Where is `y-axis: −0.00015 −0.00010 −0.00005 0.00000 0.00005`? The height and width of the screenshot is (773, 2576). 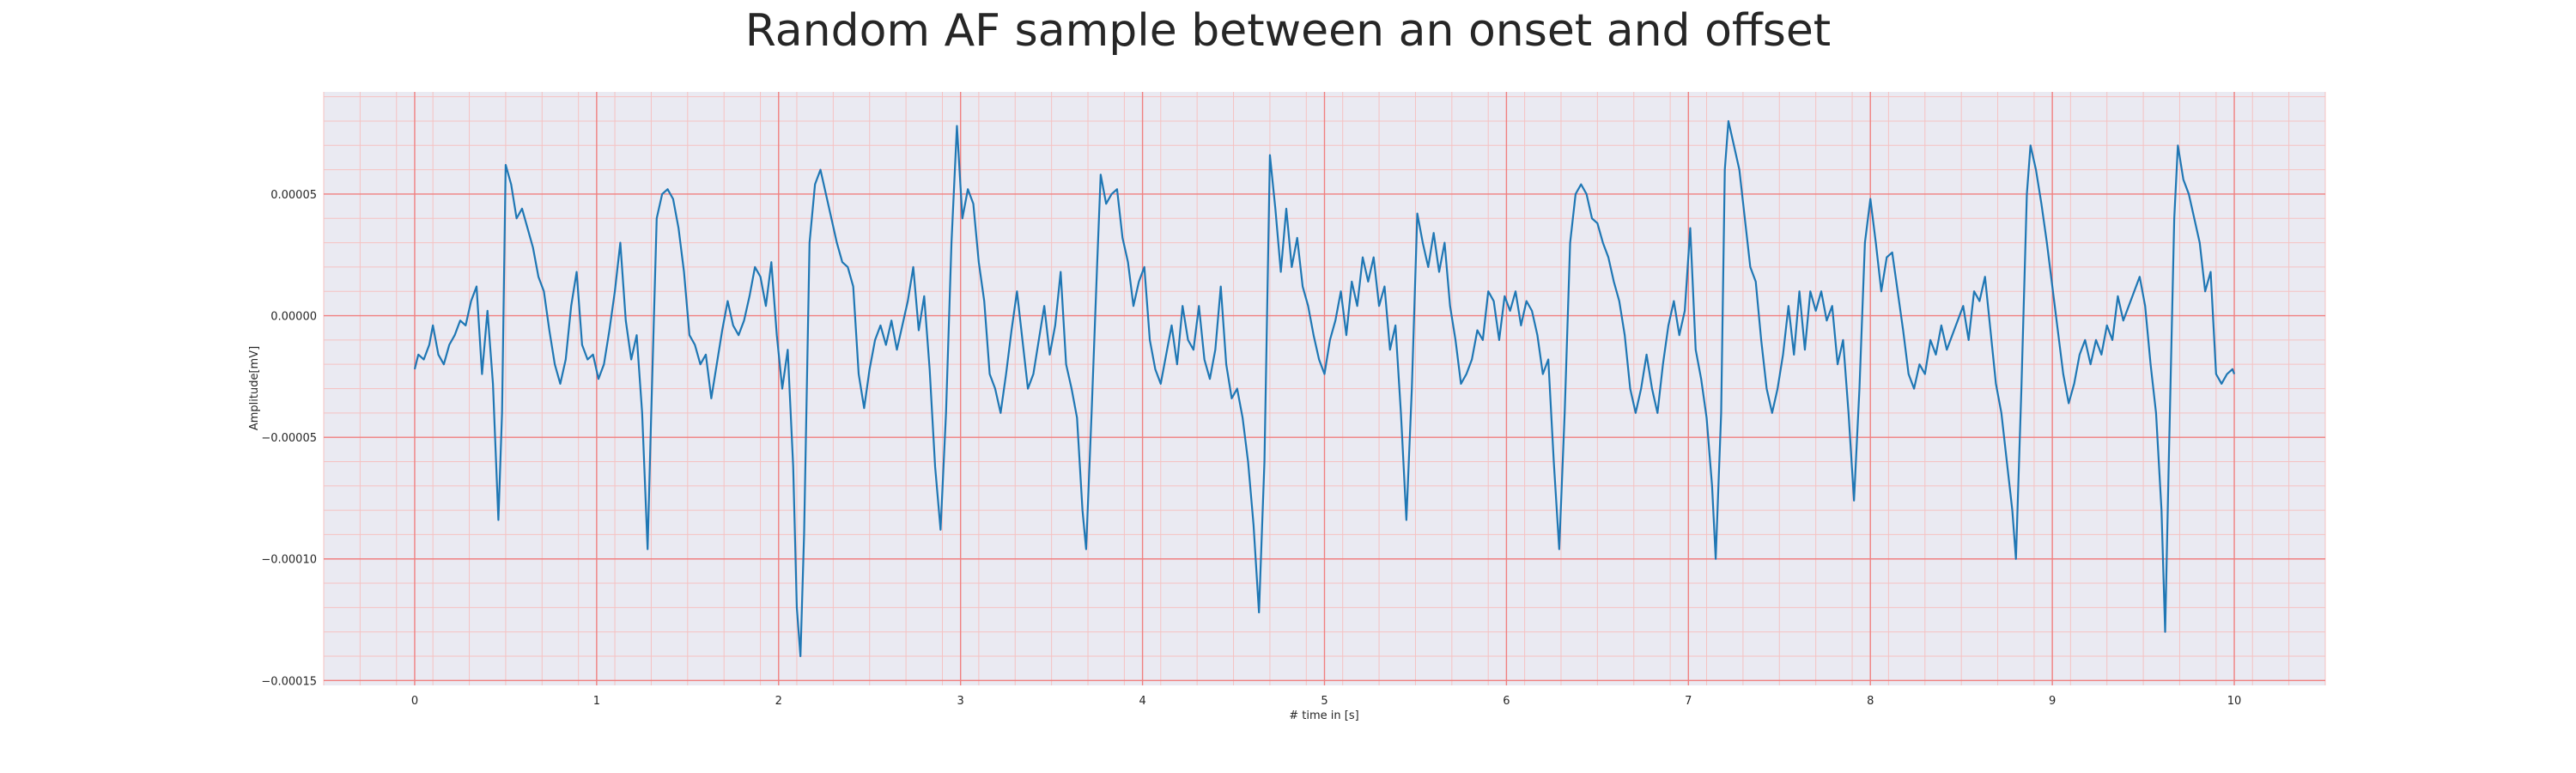
y-axis: −0.00015 −0.00010 −0.00005 0.00000 0.00005 is located at coordinates (289, 438).